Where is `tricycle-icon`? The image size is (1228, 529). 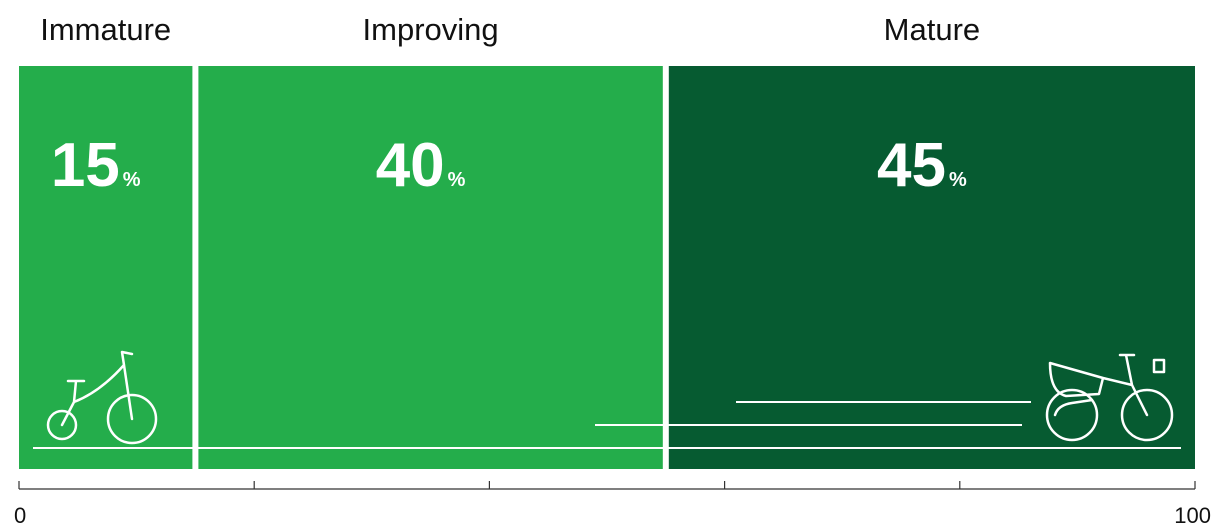 tricycle-icon is located at coordinates (102, 397).